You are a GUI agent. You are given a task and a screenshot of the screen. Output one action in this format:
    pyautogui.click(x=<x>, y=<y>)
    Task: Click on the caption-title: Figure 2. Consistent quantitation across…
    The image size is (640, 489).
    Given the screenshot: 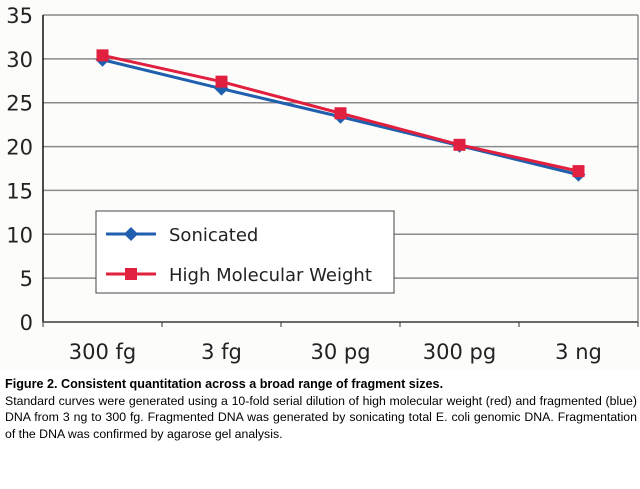 What is the action you would take?
    pyautogui.click(x=224, y=384)
    